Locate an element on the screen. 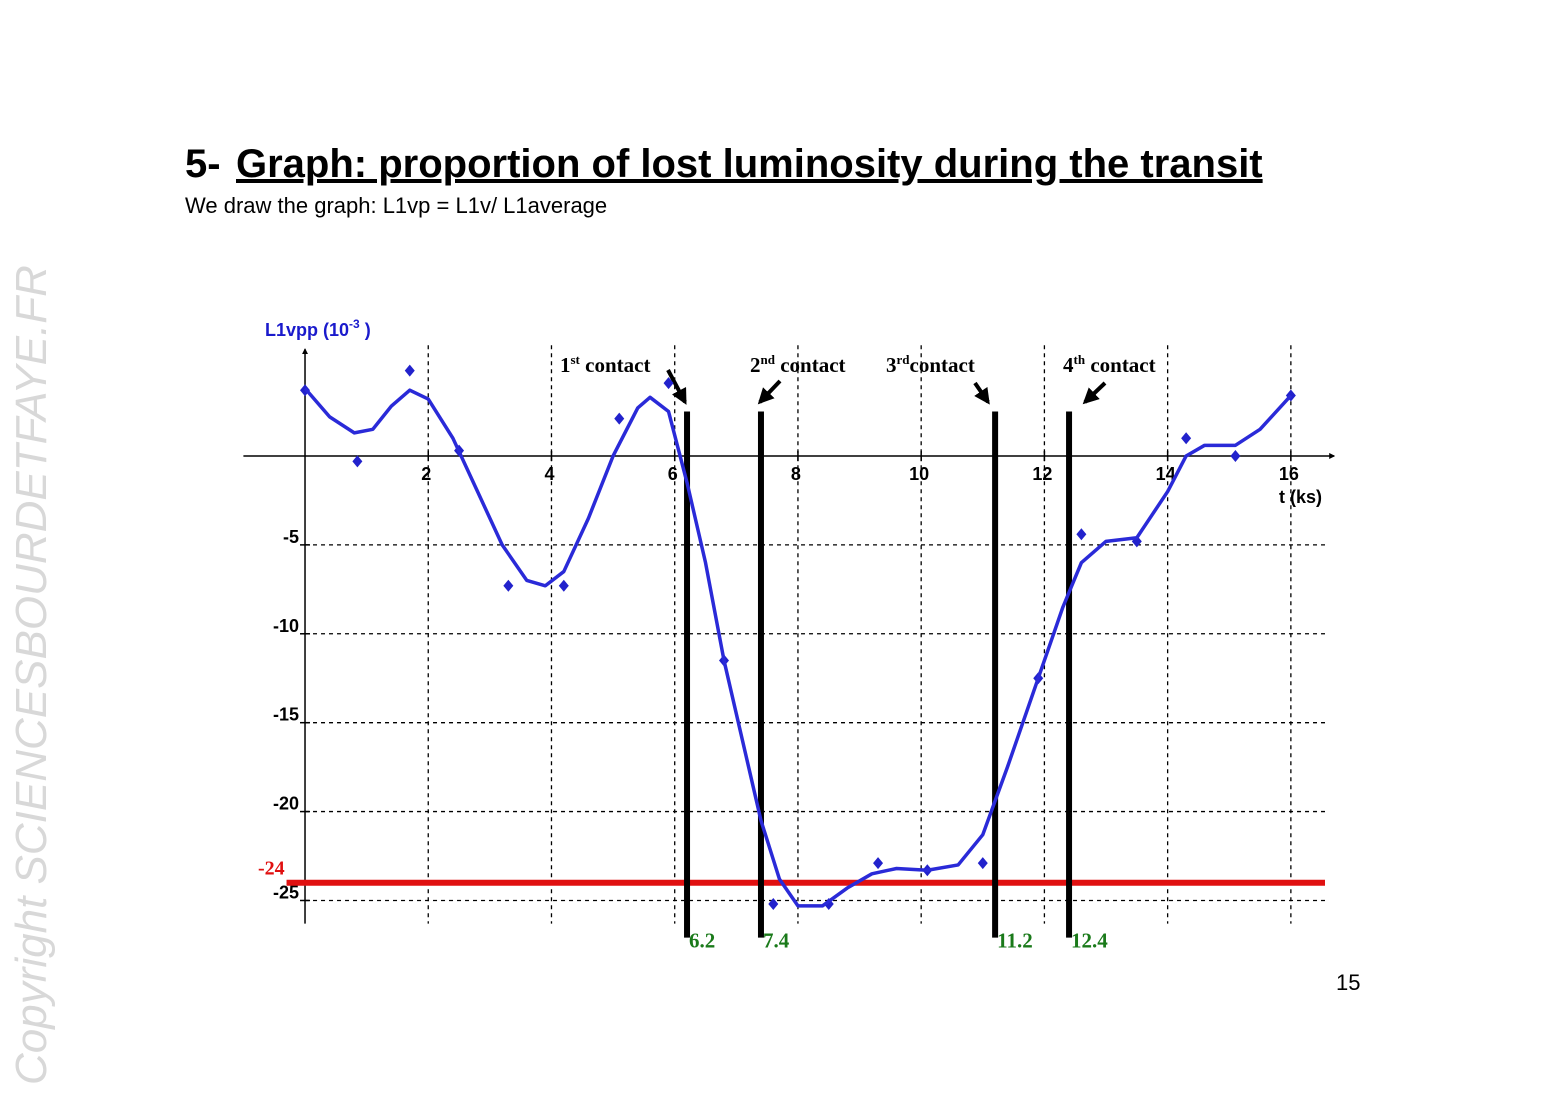 Image resolution: width=1557 pixels, height=1100 pixels. x-tick-label: 16 is located at coordinates (1289, 474).